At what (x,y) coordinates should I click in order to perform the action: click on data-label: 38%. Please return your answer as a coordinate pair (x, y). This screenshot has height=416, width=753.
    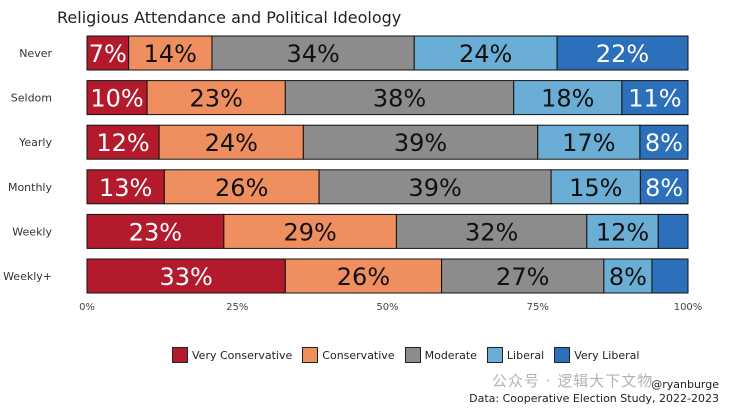
    Looking at the image, I should click on (399, 99).